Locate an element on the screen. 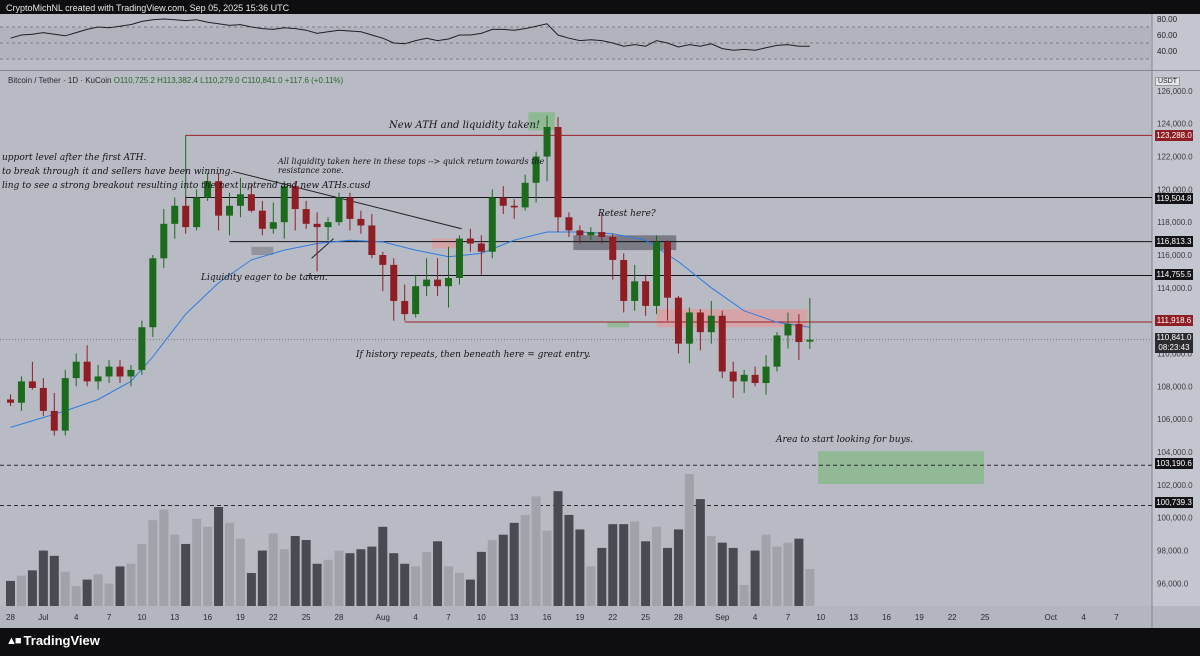 The height and width of the screenshot is (656, 1200). tradingview-logo-icon: ▲■ is located at coordinates (13, 640).